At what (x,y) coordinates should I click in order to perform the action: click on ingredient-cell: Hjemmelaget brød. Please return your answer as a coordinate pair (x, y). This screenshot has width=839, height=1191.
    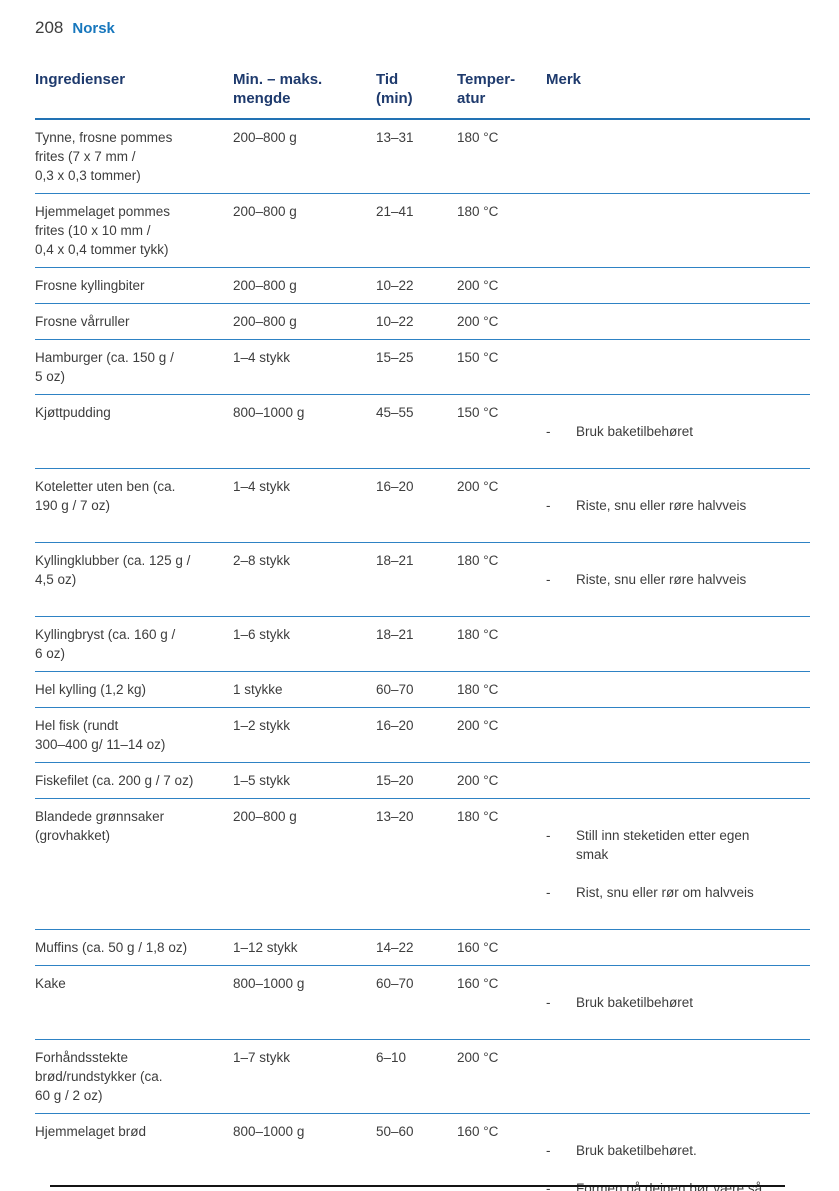
    Looking at the image, I should click on (91, 1131).